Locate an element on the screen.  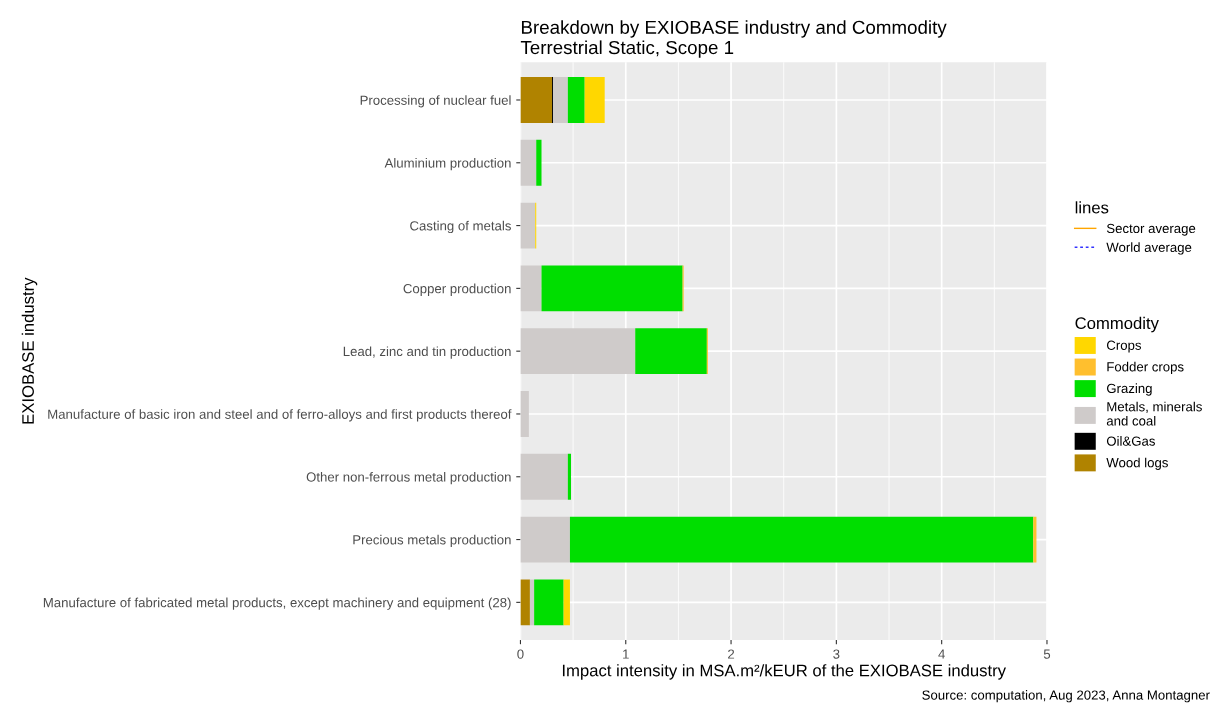
legend-label: Sector average is located at coordinates (1151, 229).